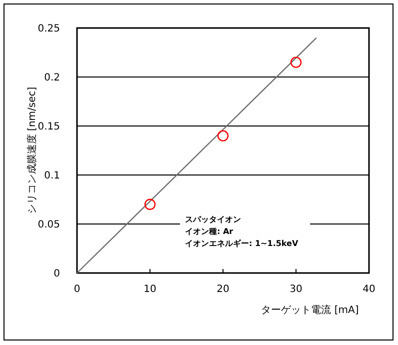  What do you see at coordinates (49, 225) in the screenshot?
I see `y-tick-label: 0.05` at bounding box center [49, 225].